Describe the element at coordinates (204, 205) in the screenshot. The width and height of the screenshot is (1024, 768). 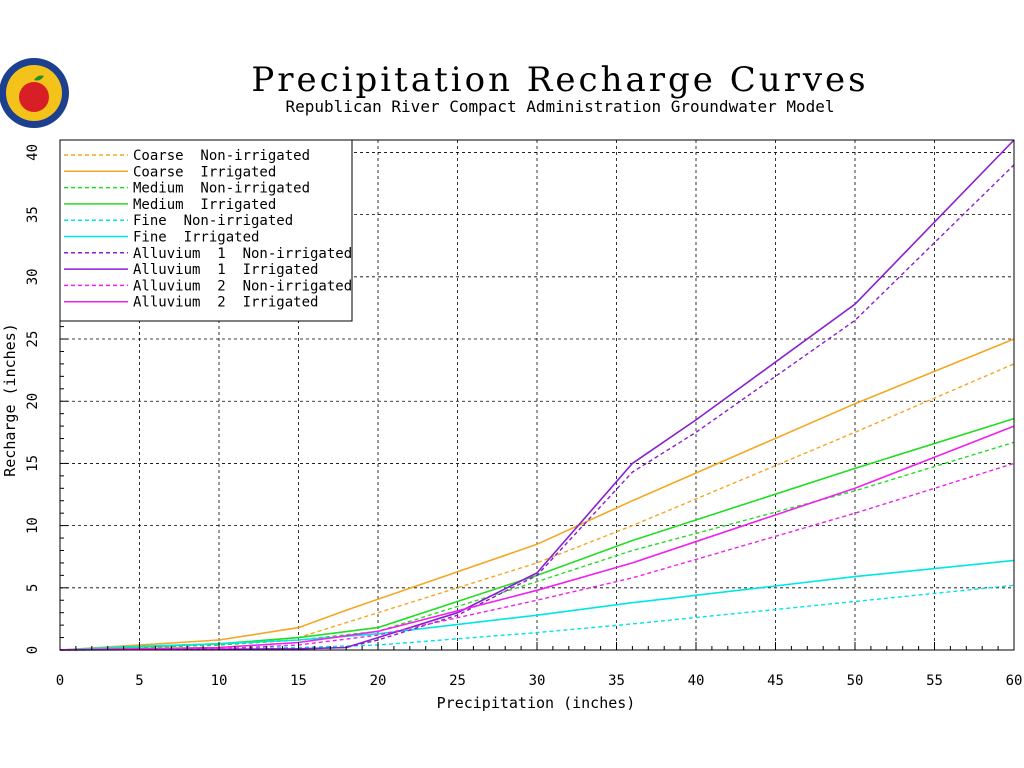
I see `legend-label-4: Medium Irrigated` at that location.